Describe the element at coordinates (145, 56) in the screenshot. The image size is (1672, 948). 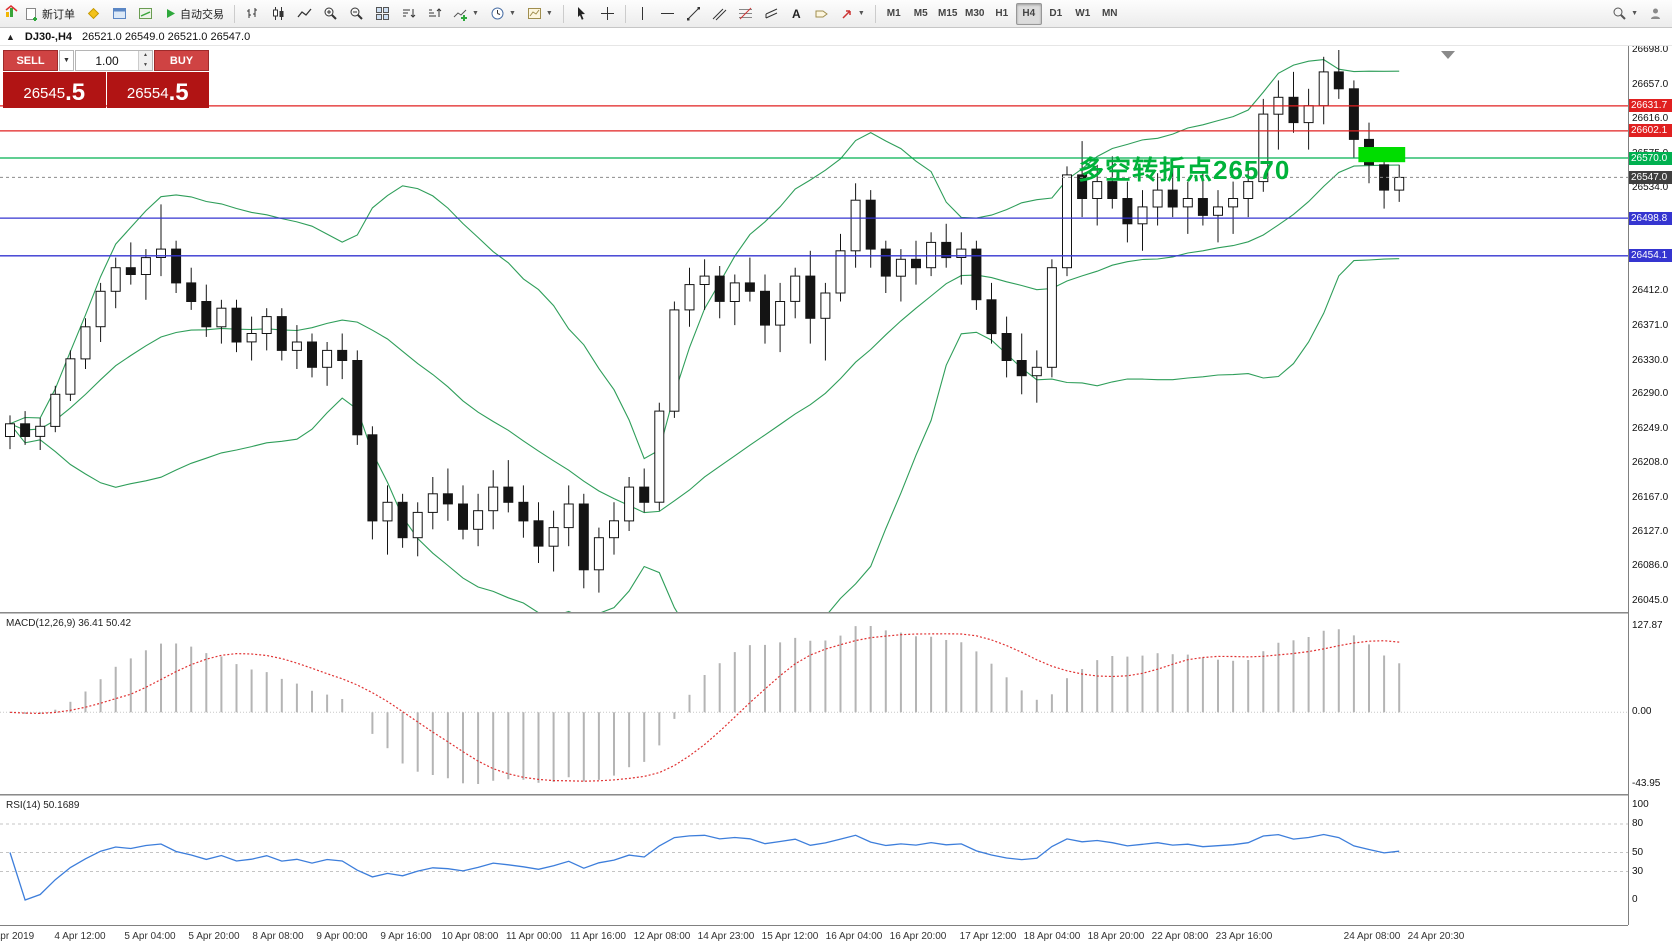
I see `stepper-up-icon: ▲` at that location.